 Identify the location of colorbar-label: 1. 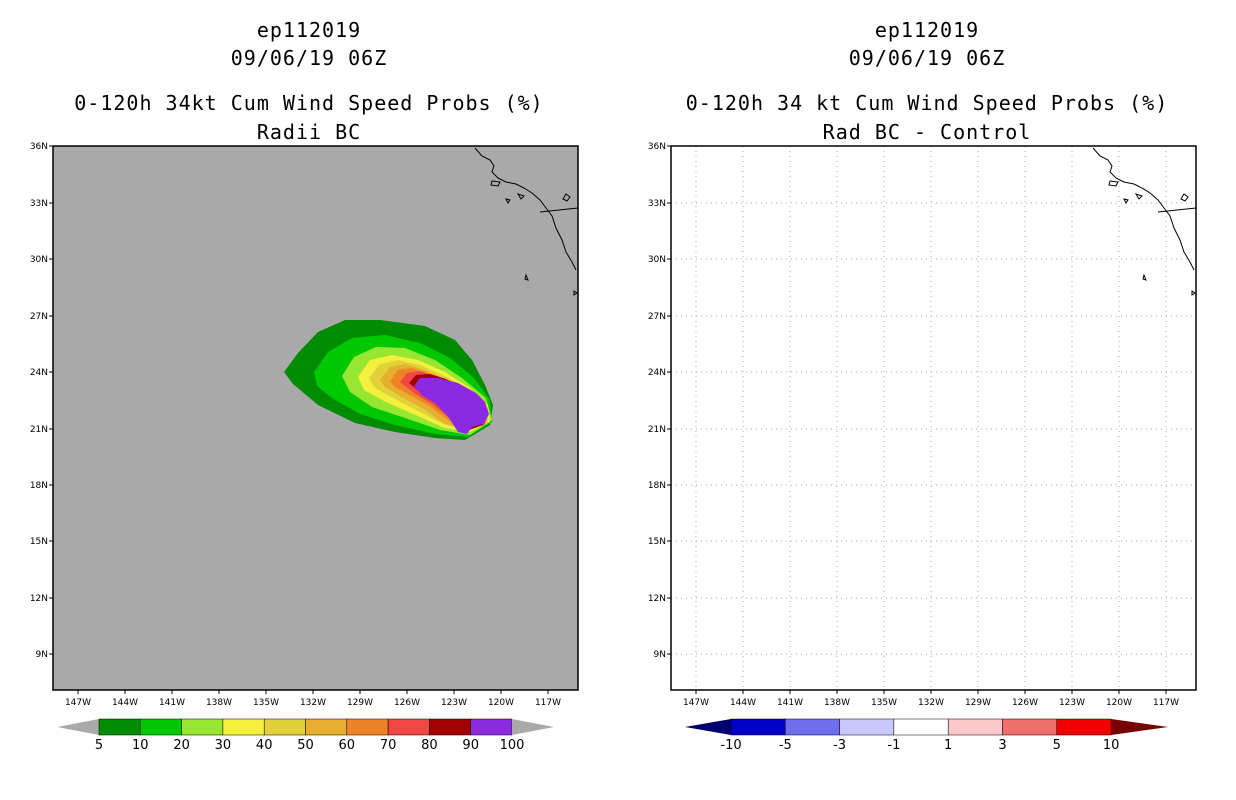
(948, 745).